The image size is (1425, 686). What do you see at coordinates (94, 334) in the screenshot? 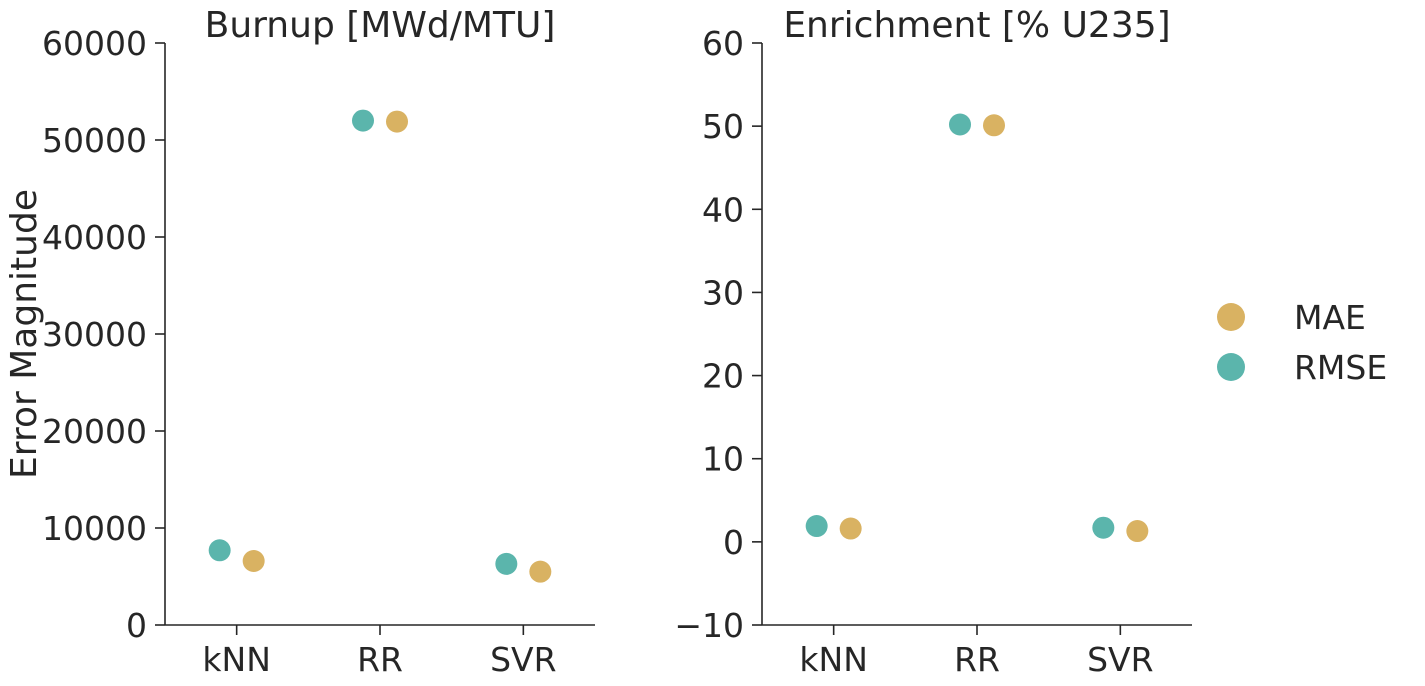
I see `y-tick-label: 30000` at bounding box center [94, 334].